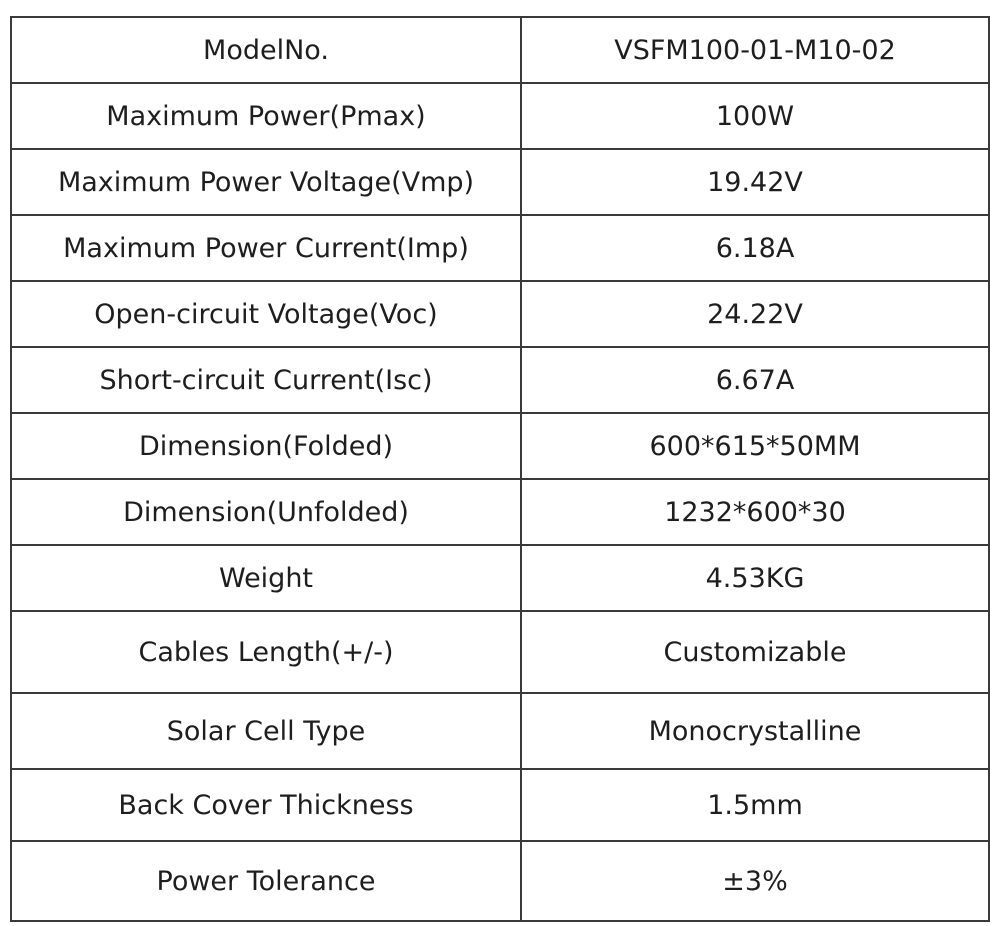 This screenshot has width=1000, height=926. Describe the element at coordinates (755, 512) in the screenshot. I see `spec-value: 1232*600*30` at that location.